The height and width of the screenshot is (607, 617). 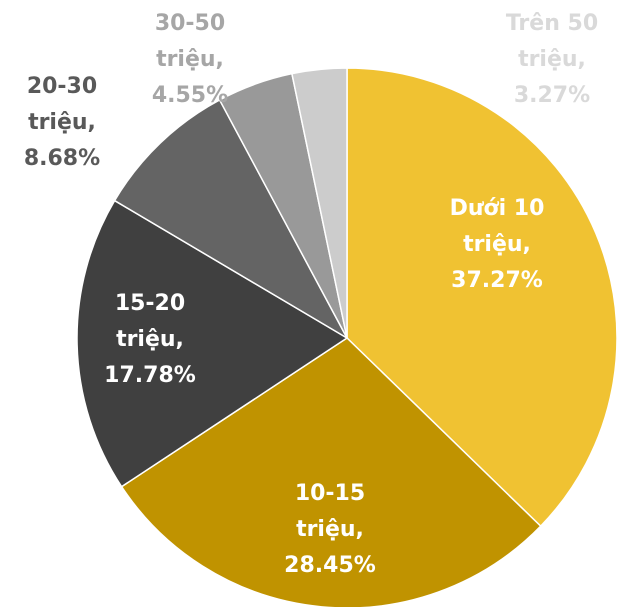 I want to click on pie-slice, so click(x=319, y=203).